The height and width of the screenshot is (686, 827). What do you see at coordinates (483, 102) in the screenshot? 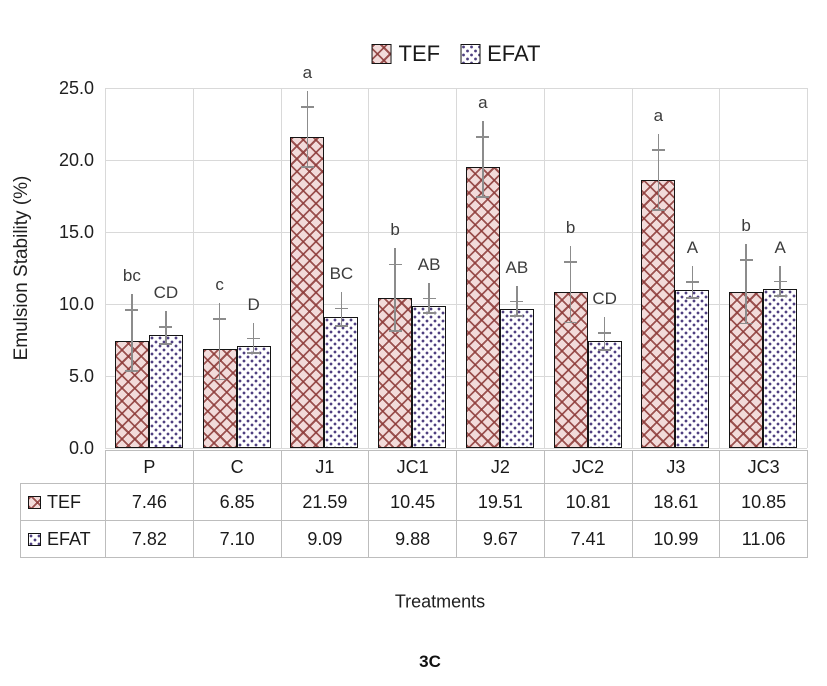
I see `sig-letter-TEF-J2: a` at bounding box center [483, 102].